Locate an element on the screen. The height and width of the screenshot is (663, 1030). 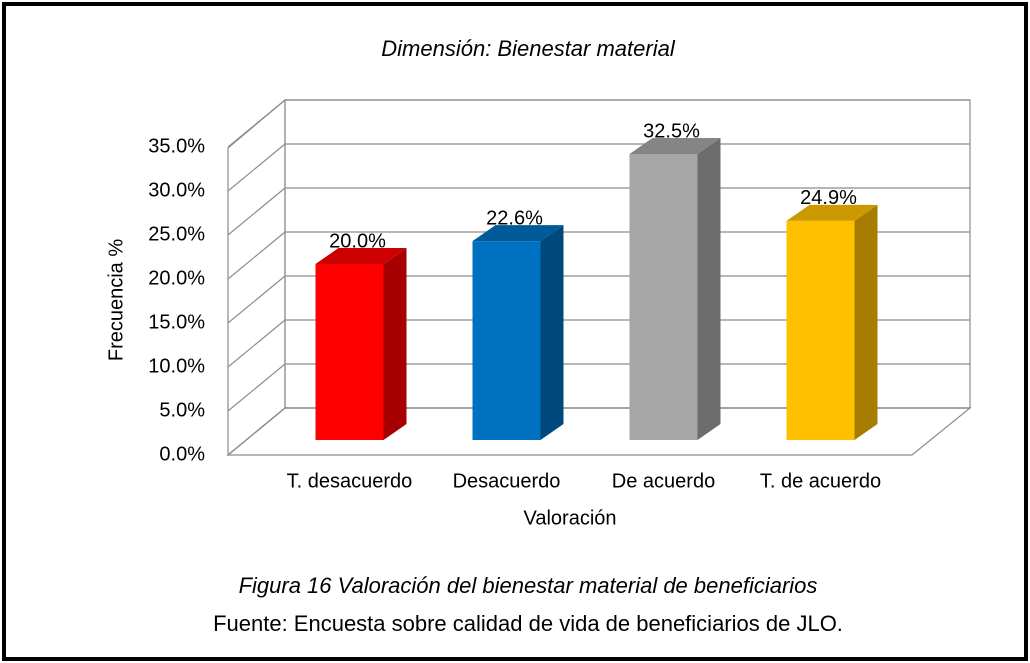
value-label: 24.9% is located at coordinates (828, 198).